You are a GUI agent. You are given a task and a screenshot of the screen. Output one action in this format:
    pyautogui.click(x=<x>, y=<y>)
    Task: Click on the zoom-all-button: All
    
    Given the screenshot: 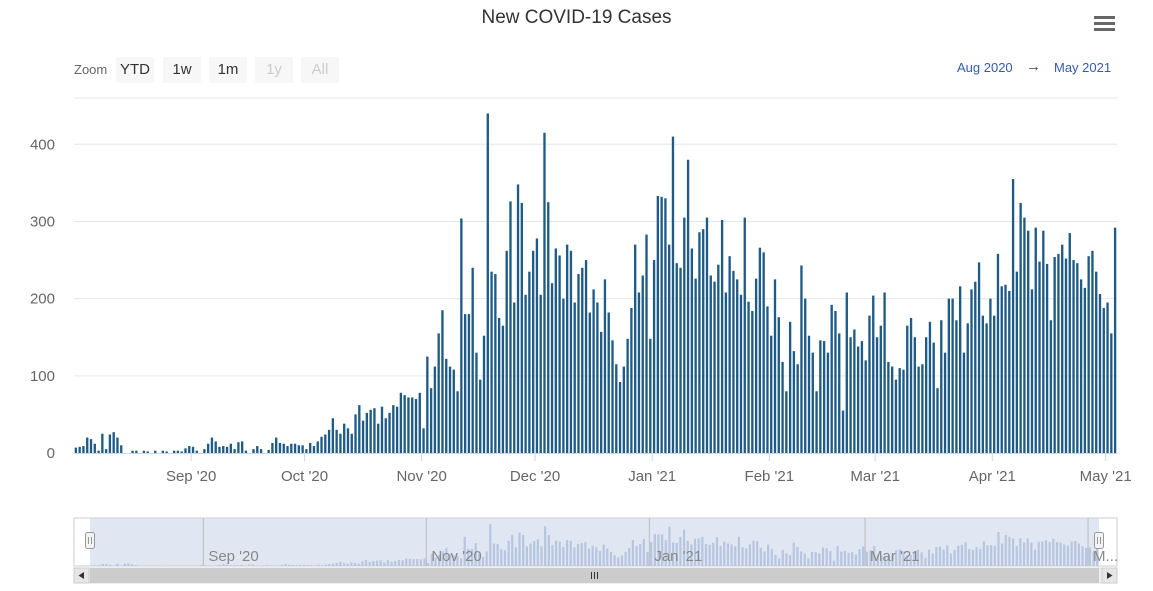 What is the action you would take?
    pyautogui.click(x=320, y=70)
    